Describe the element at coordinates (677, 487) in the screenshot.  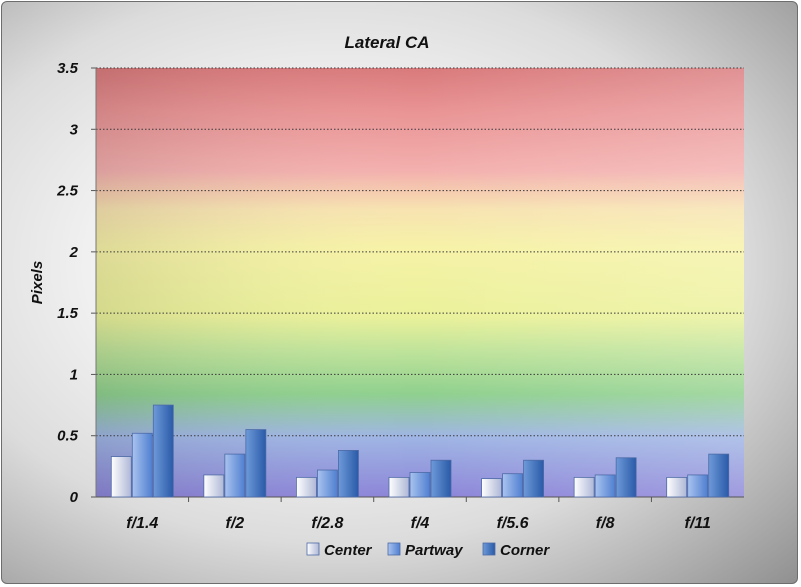
I see `bar-center-f/11` at that location.